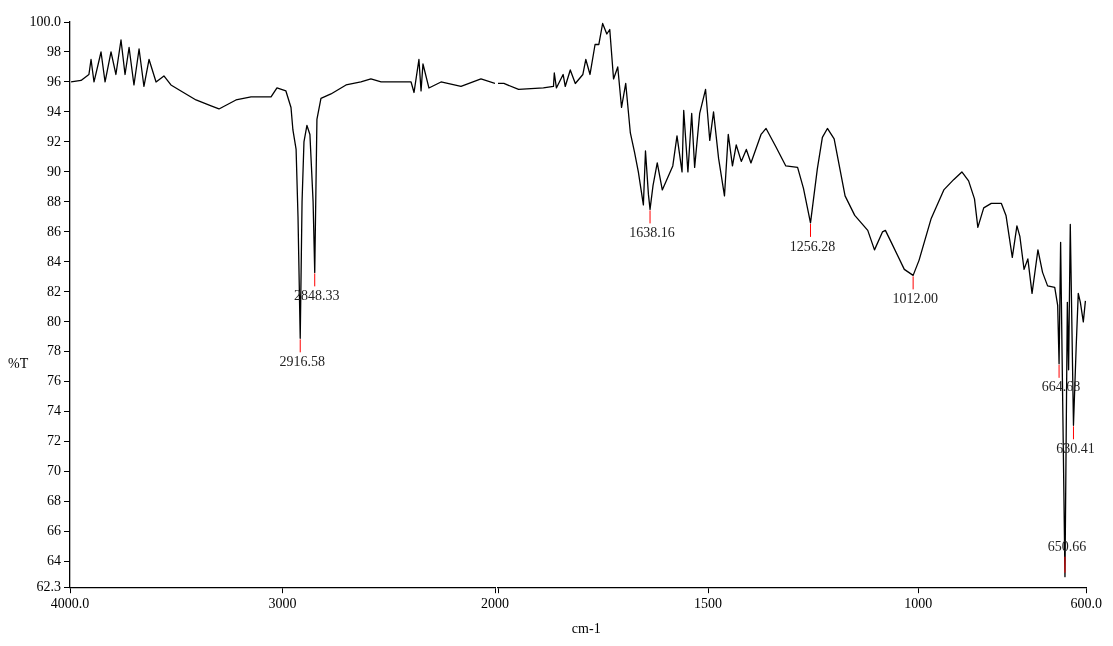 This screenshot has width=1113, height=646. I want to click on y-tick-label: 78, so click(54, 351).